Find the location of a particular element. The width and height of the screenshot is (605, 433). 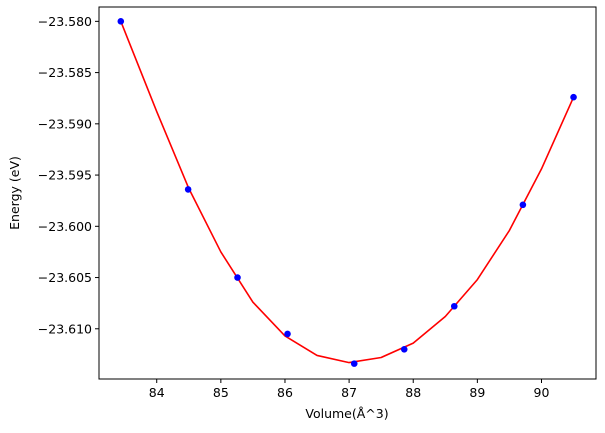

x-axis-ticks: 84 85 86 87 88 89 90 is located at coordinates (349, 389).